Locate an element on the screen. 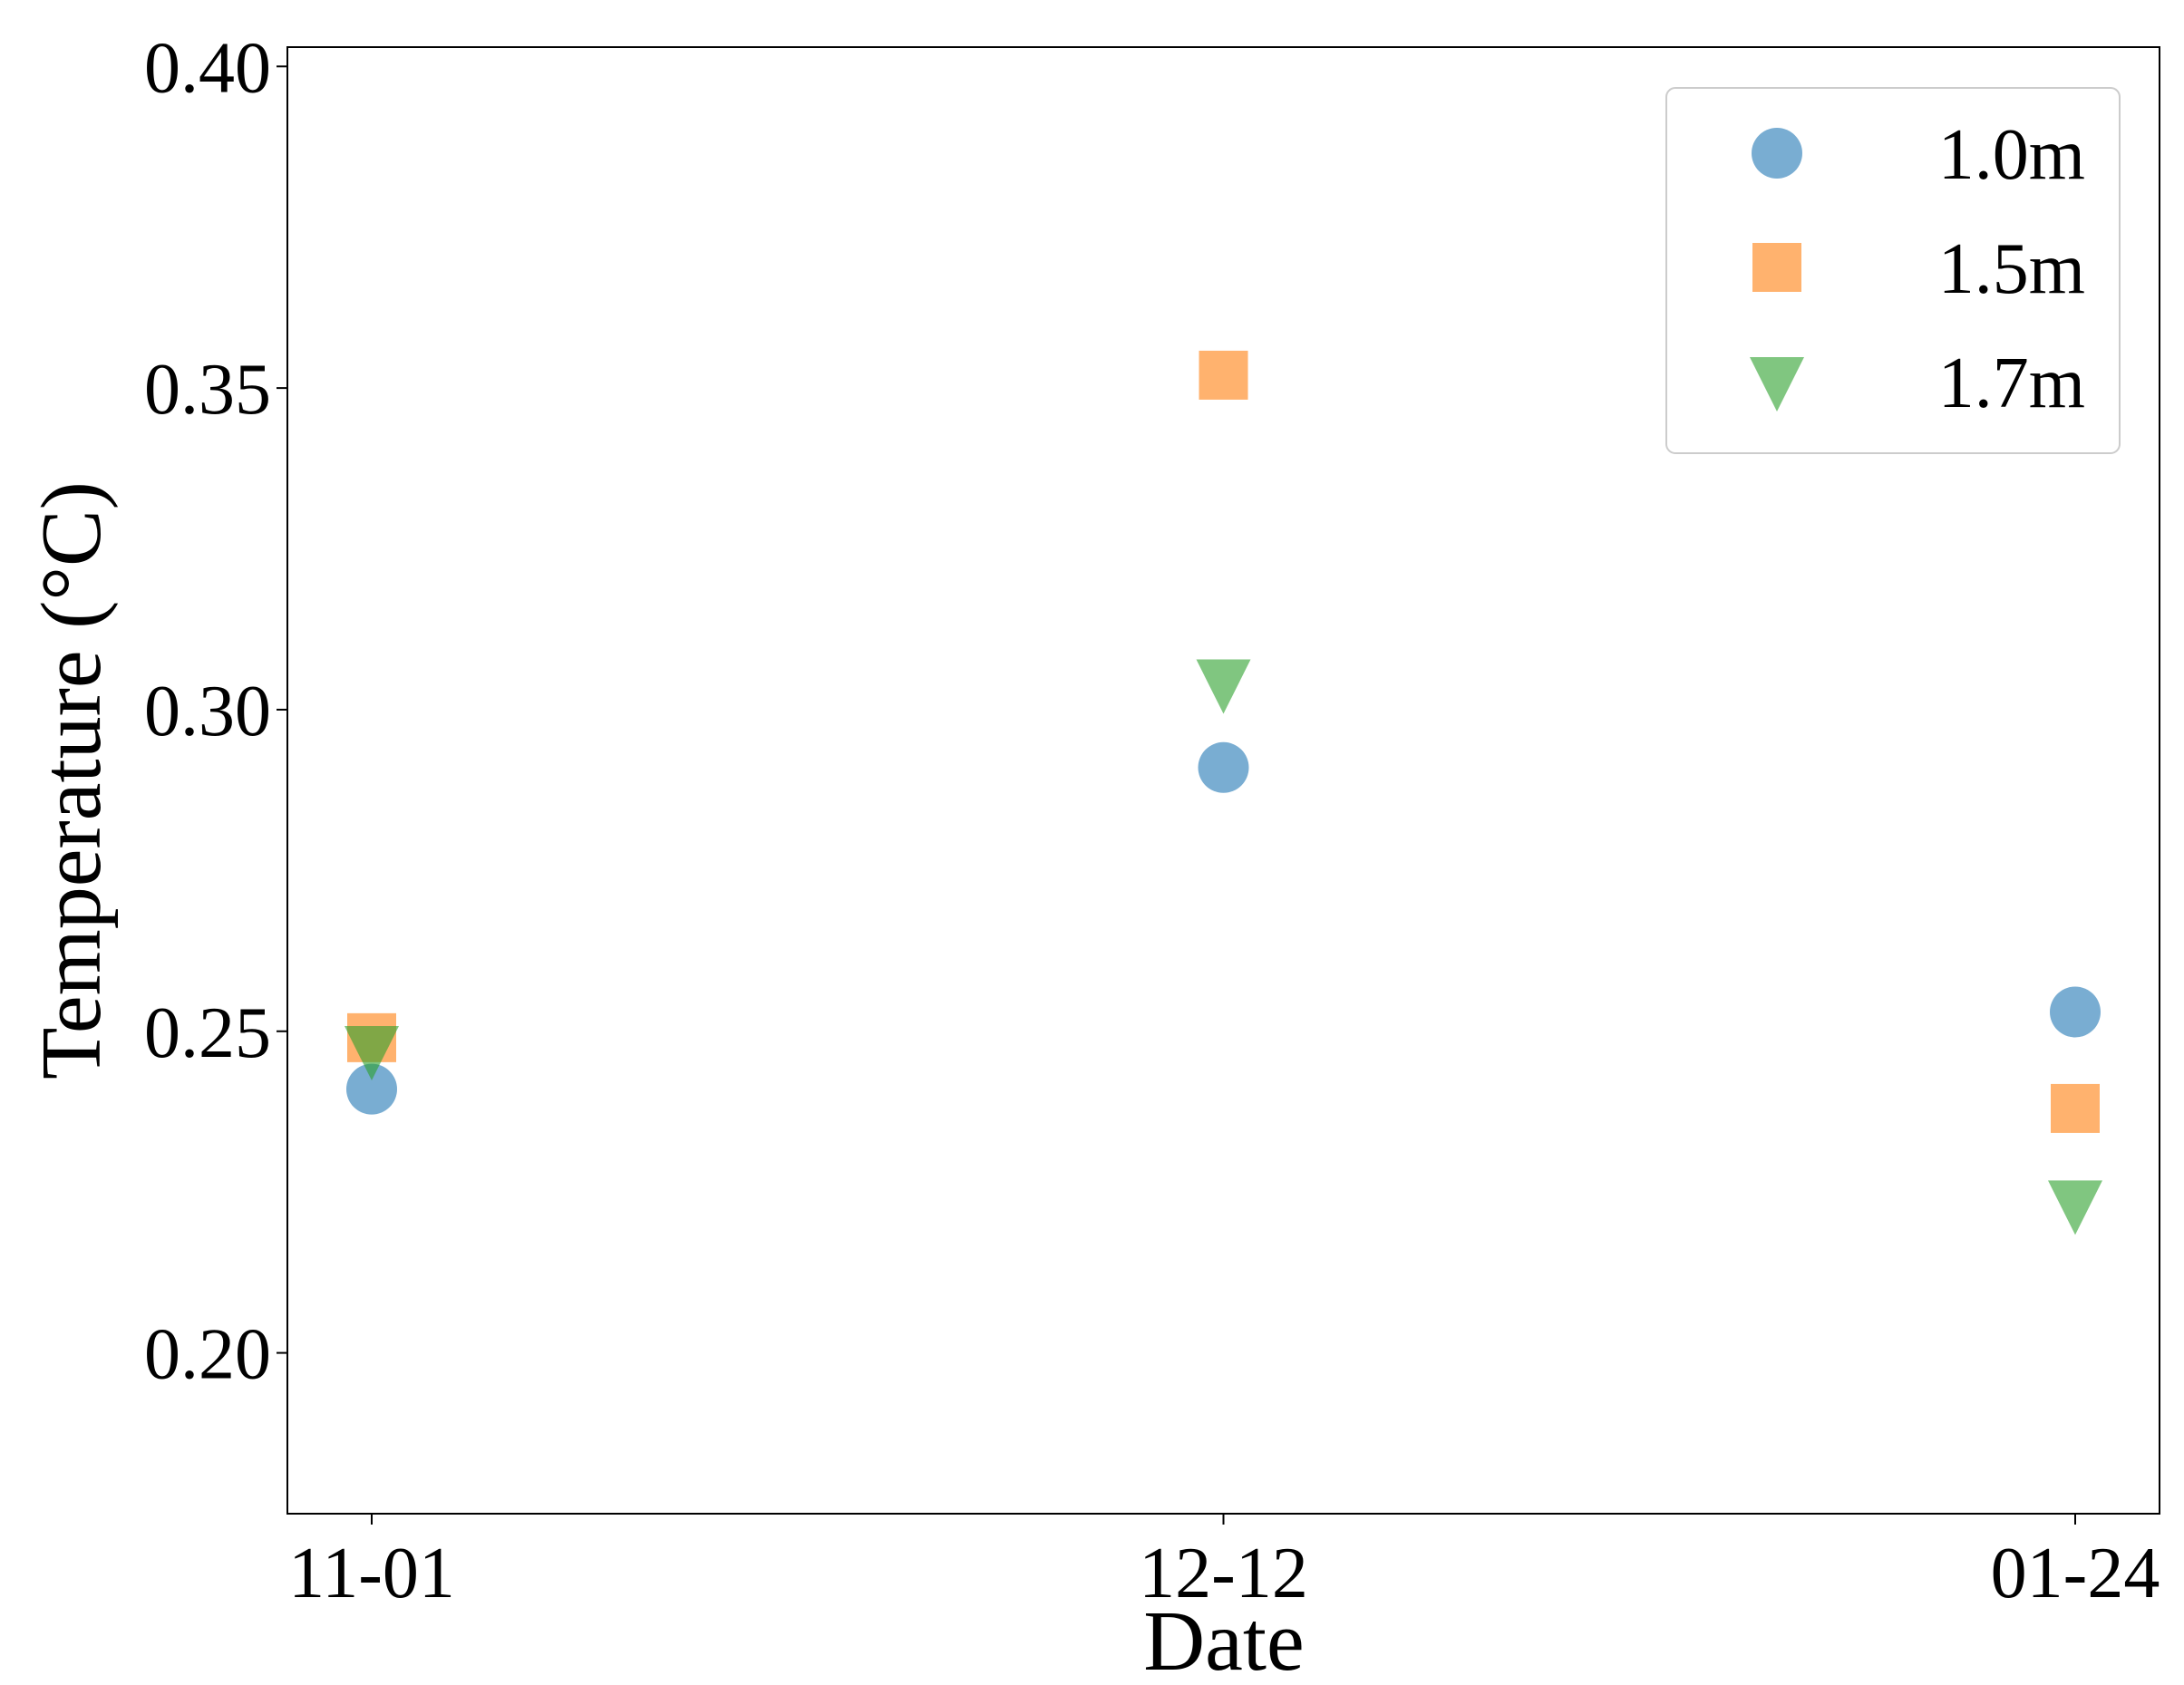 The image size is (2184, 1685). x-axis-ticks: 11-01 12-12 01-24 is located at coordinates (1224, 1564).